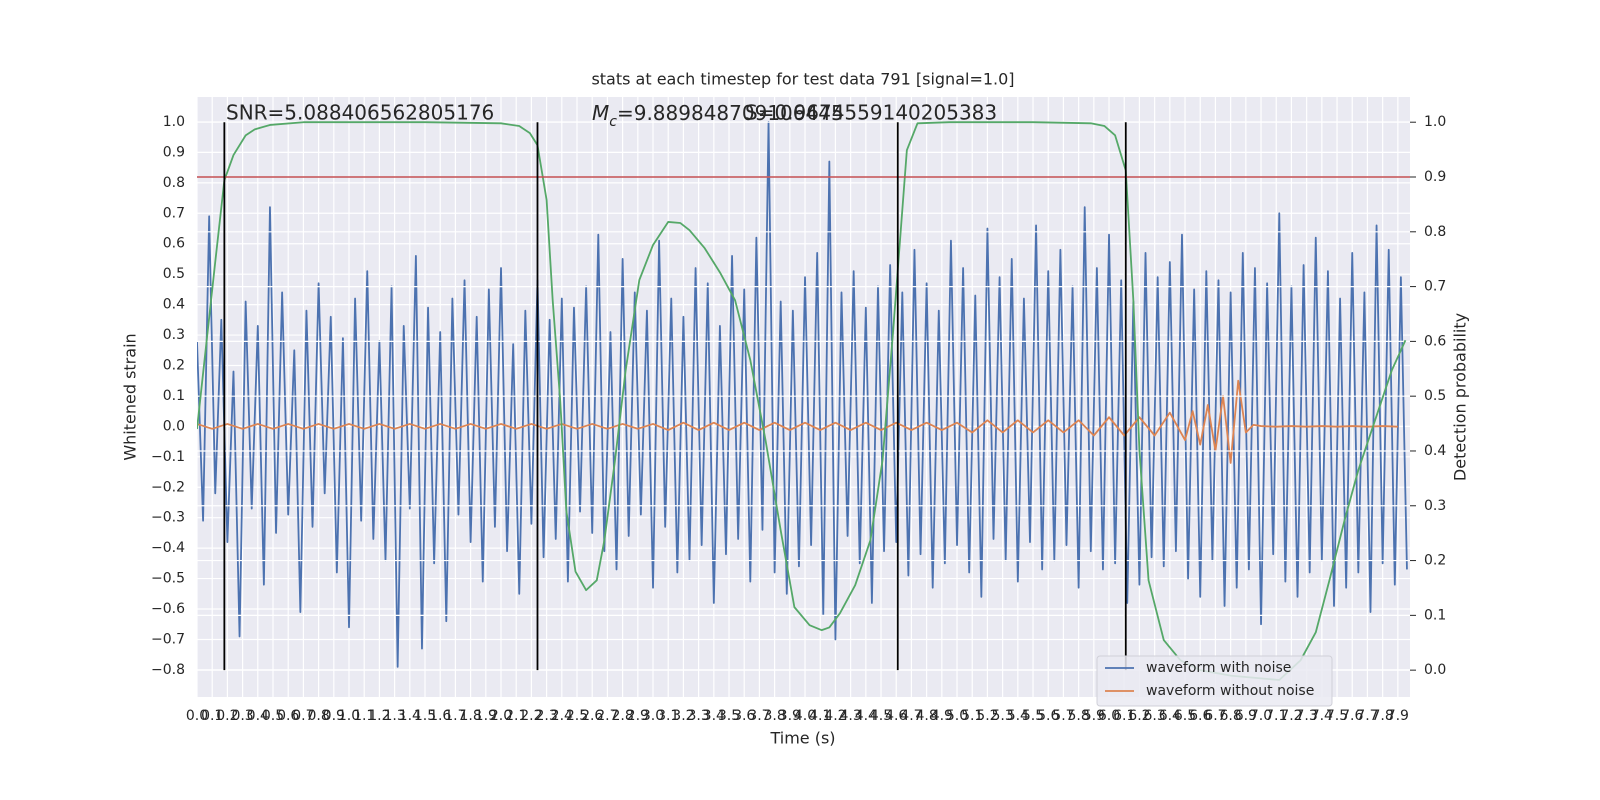 Image resolution: width=1600 pixels, height=800 pixels. What do you see at coordinates (1124, 716) in the screenshot?
I see `x-tick-label: 6.1` at bounding box center [1124, 716].